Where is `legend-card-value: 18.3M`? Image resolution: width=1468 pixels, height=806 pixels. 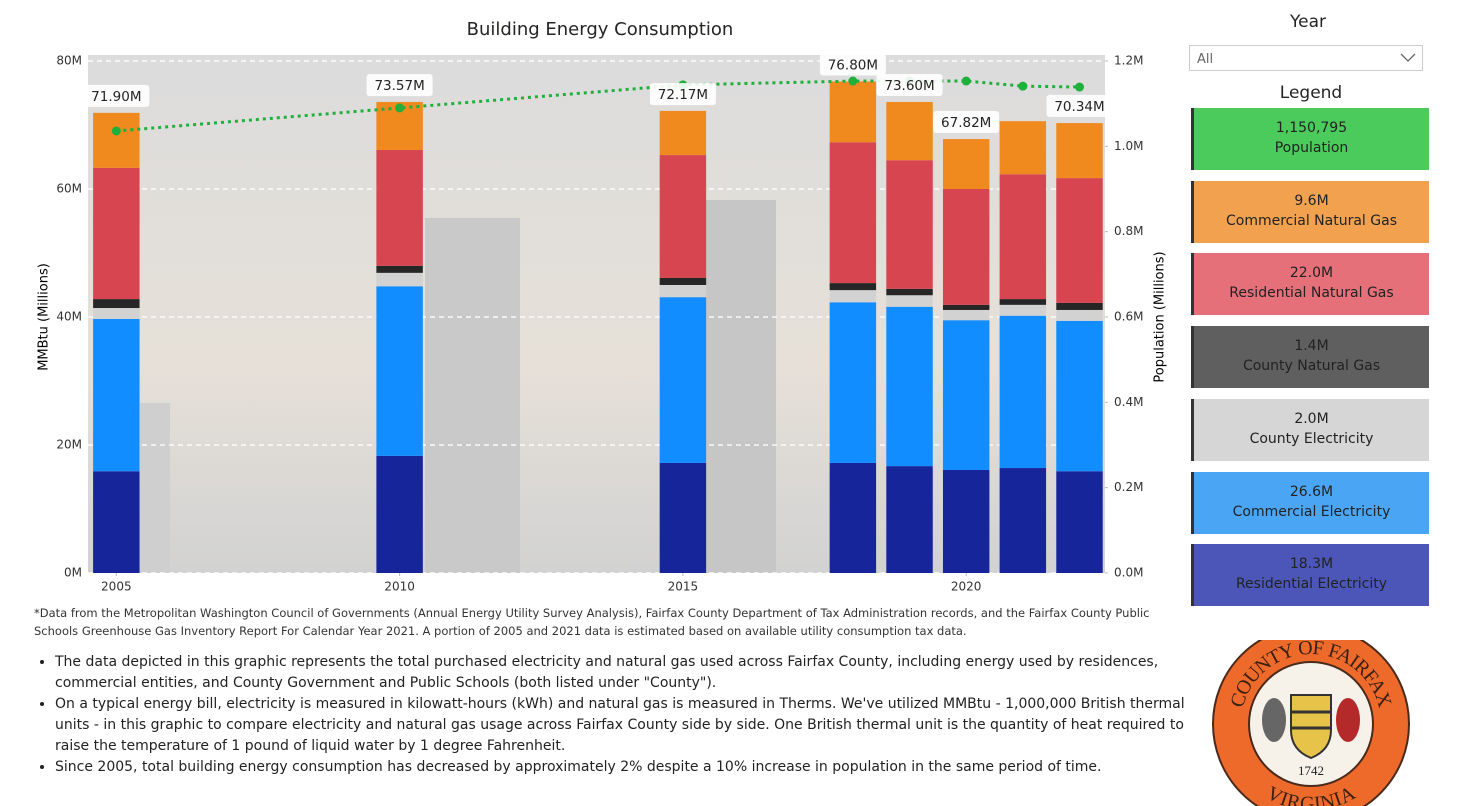
legend-card-value: 18.3M is located at coordinates (1311, 564).